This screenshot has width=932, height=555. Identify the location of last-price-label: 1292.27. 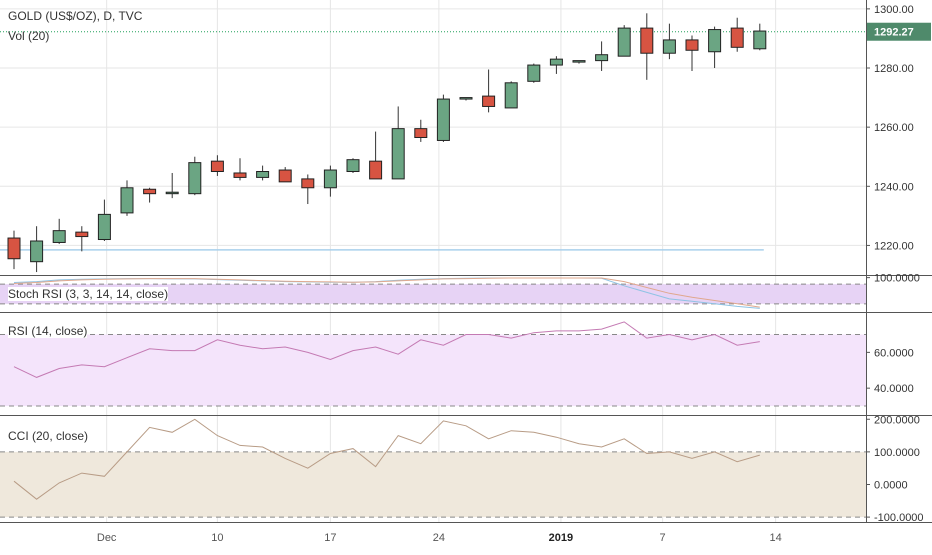
(894, 33).